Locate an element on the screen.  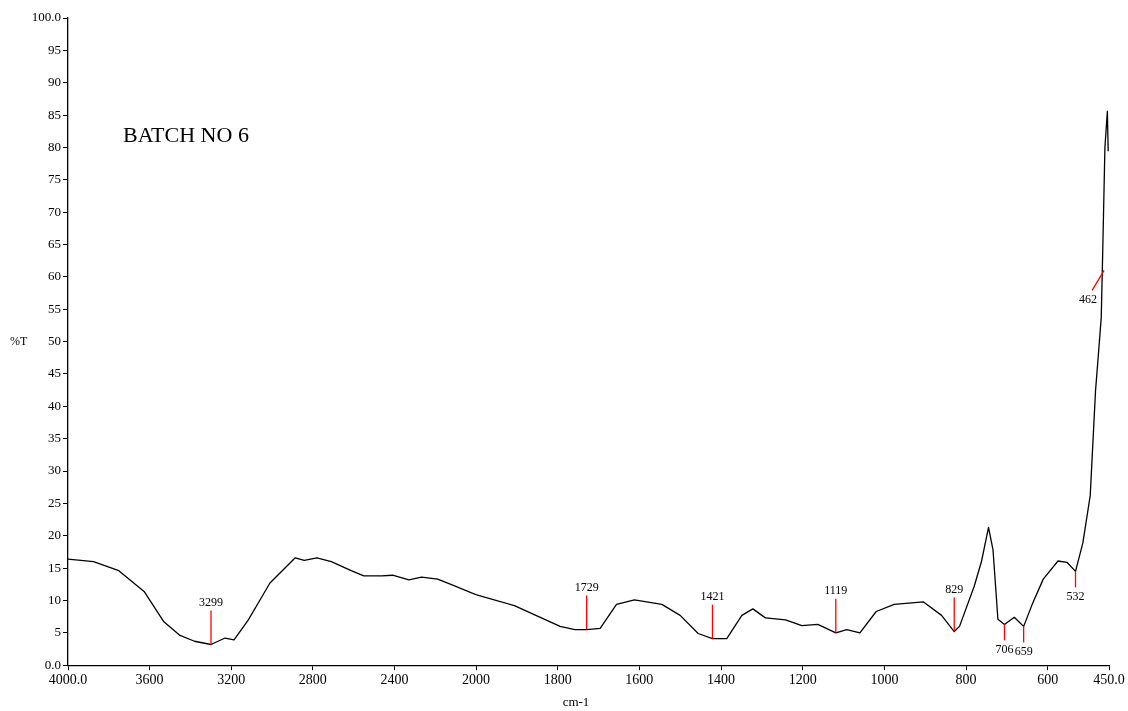
y-tick-label: 25 is located at coordinates (54, 502).